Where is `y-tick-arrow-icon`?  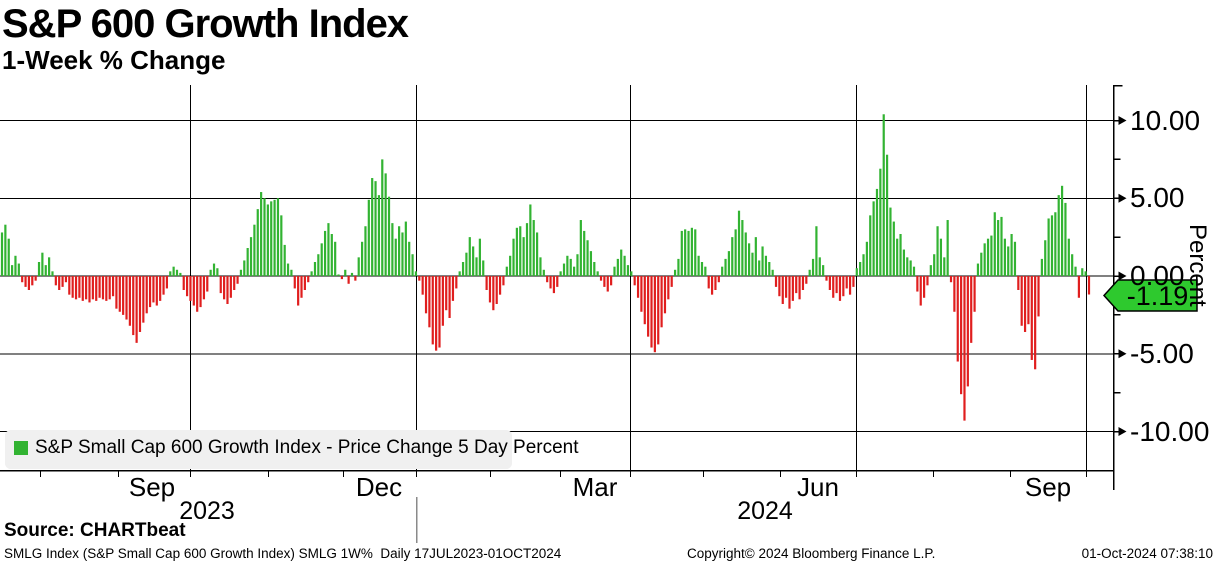 y-tick-arrow-icon is located at coordinates (1122, 354).